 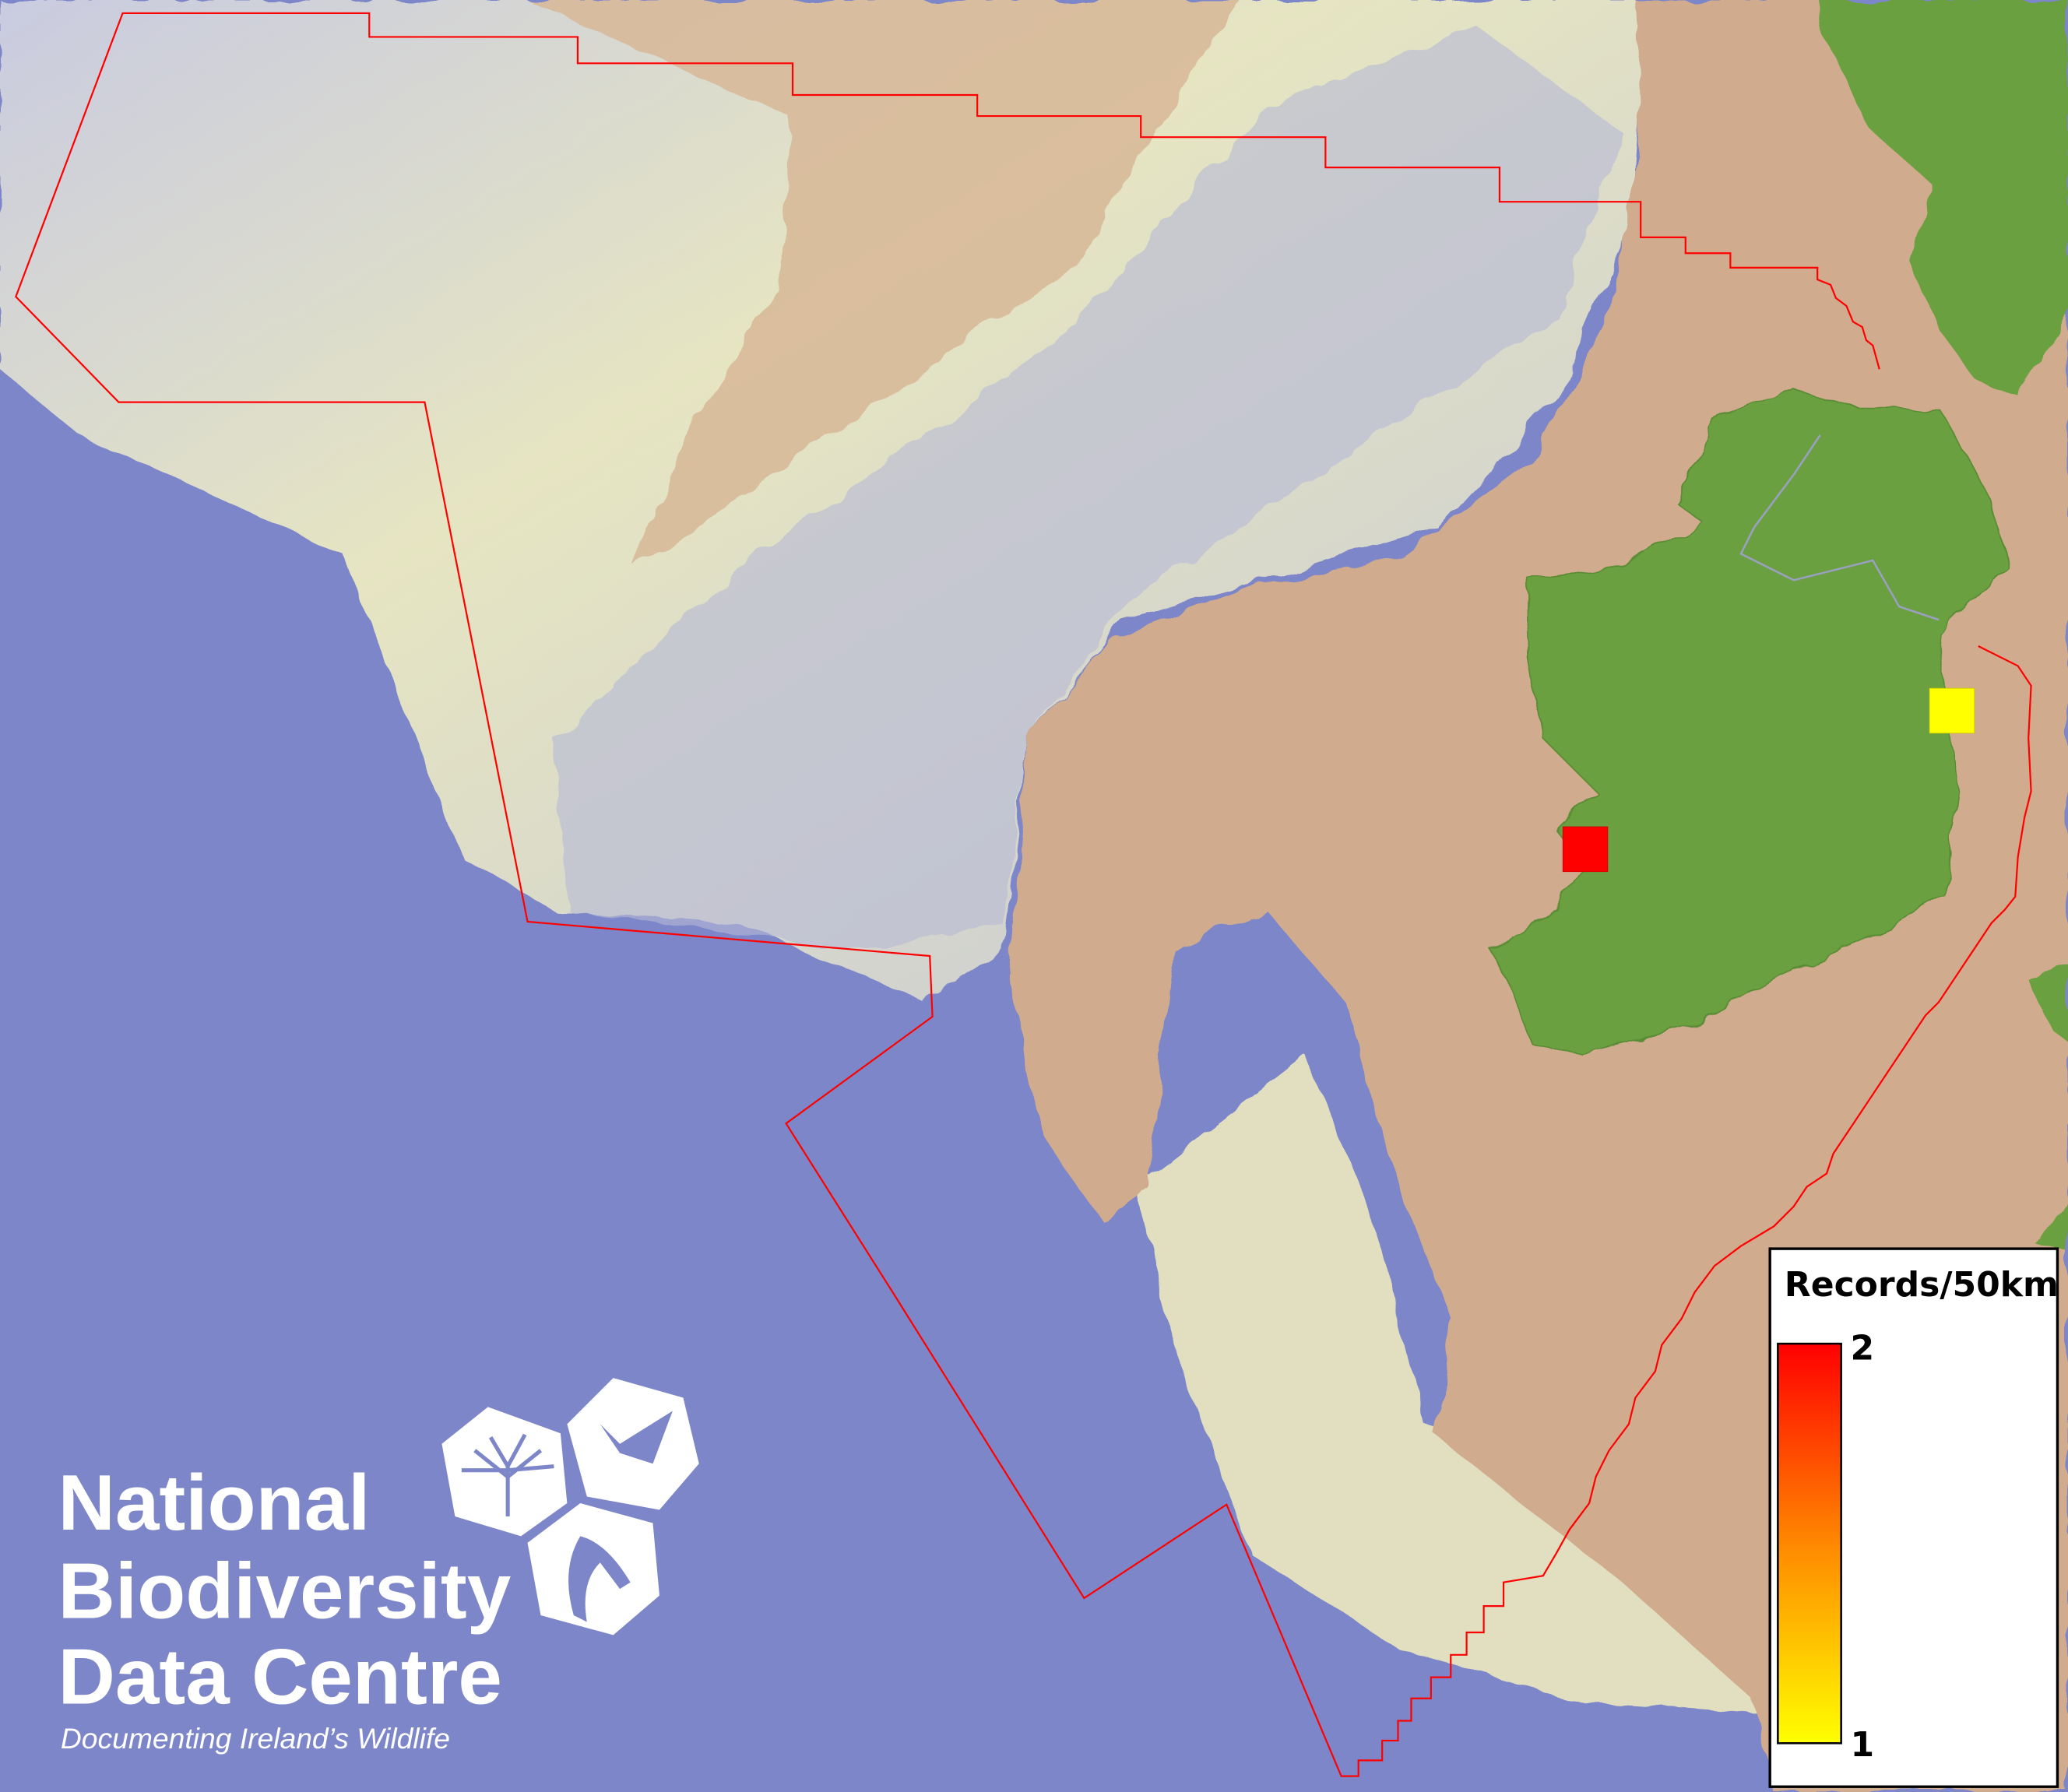 I want to click on ni-border, so click(x=1840, y=527).